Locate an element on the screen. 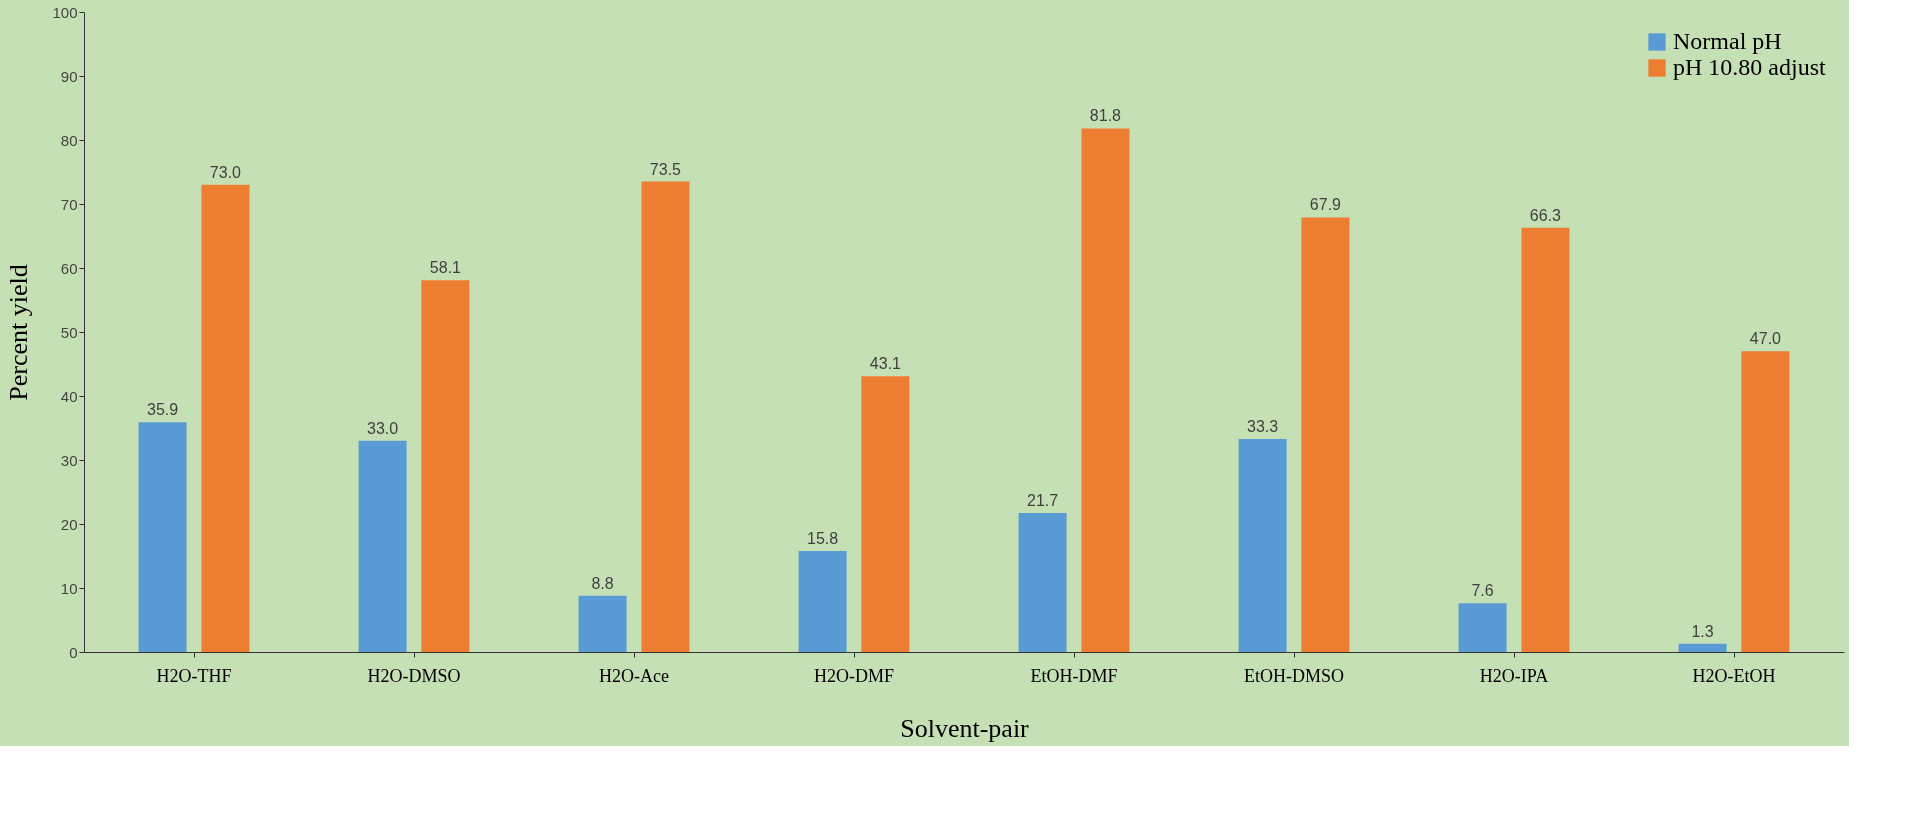  legend-label: Normal pH is located at coordinates (1727, 41).